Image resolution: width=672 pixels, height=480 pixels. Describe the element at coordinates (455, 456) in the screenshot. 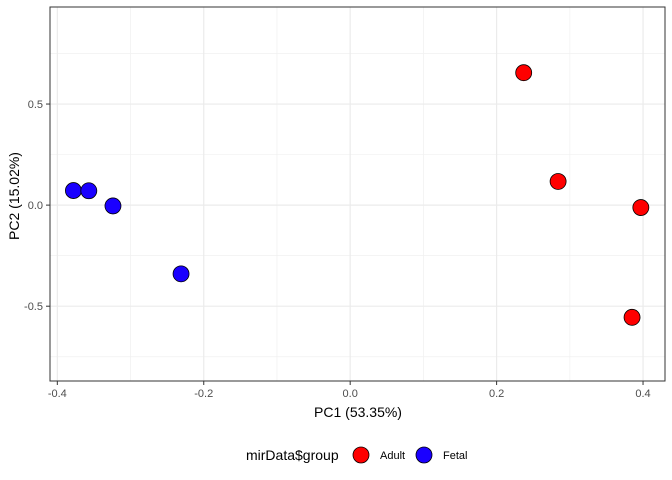

I see `legend-label-fetal: Fetal` at that location.